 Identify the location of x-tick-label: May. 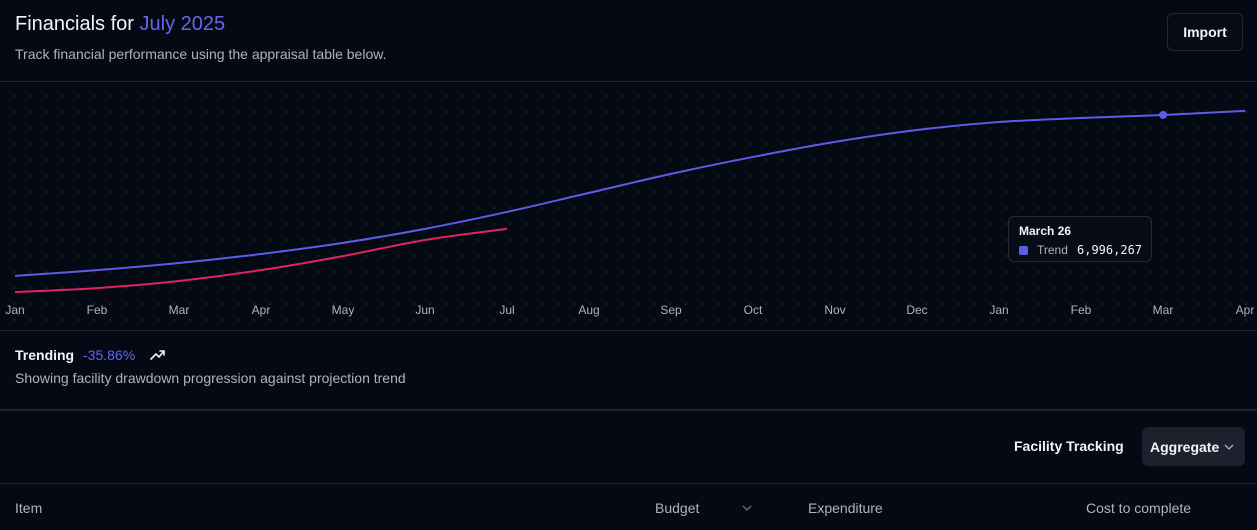
(343, 310).